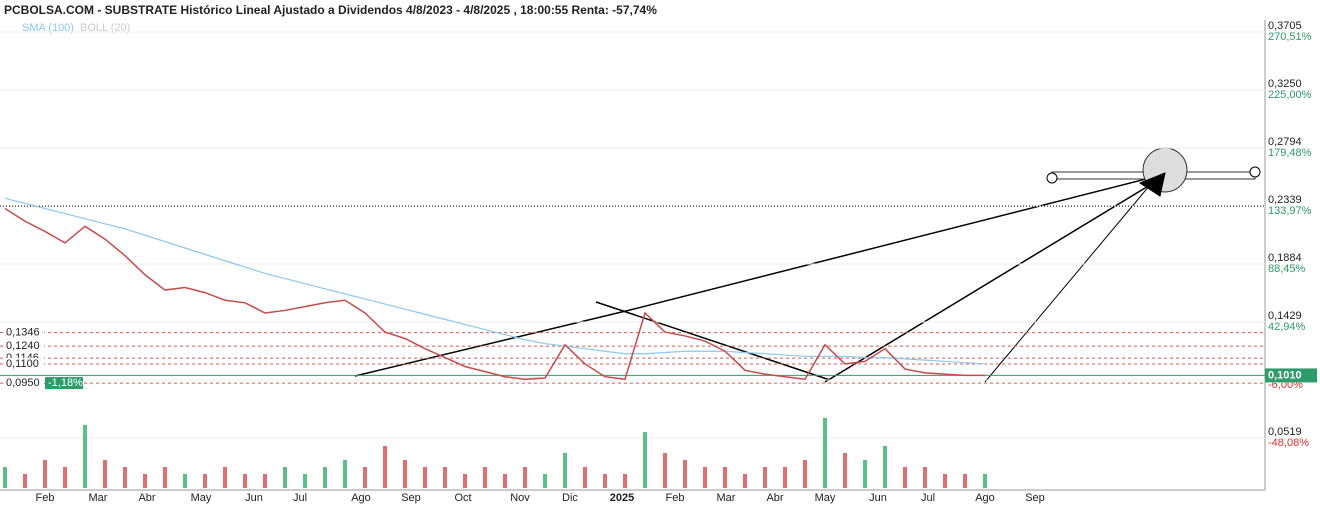 This screenshot has width=1320, height=512. I want to click on level-pct: -1,18%, so click(65, 383).